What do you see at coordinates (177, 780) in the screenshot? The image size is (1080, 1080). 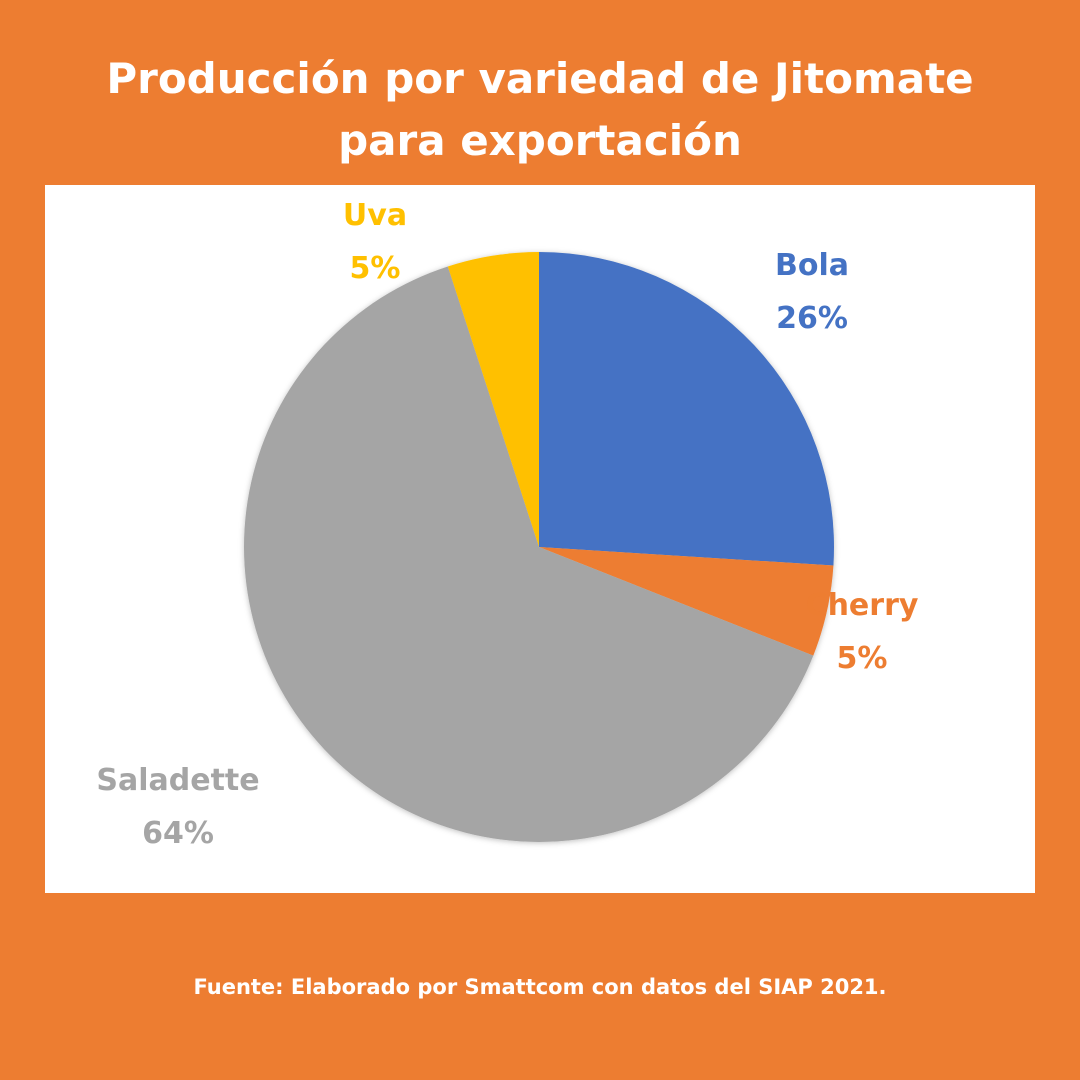 I see `slice-label-saladette: Saladette` at bounding box center [177, 780].